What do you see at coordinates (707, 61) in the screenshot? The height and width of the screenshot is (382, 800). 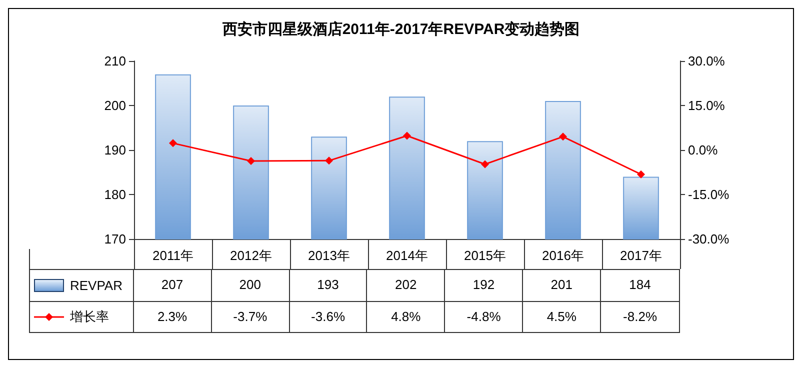 I see `y2-tick-label: 30.0%` at bounding box center [707, 61].